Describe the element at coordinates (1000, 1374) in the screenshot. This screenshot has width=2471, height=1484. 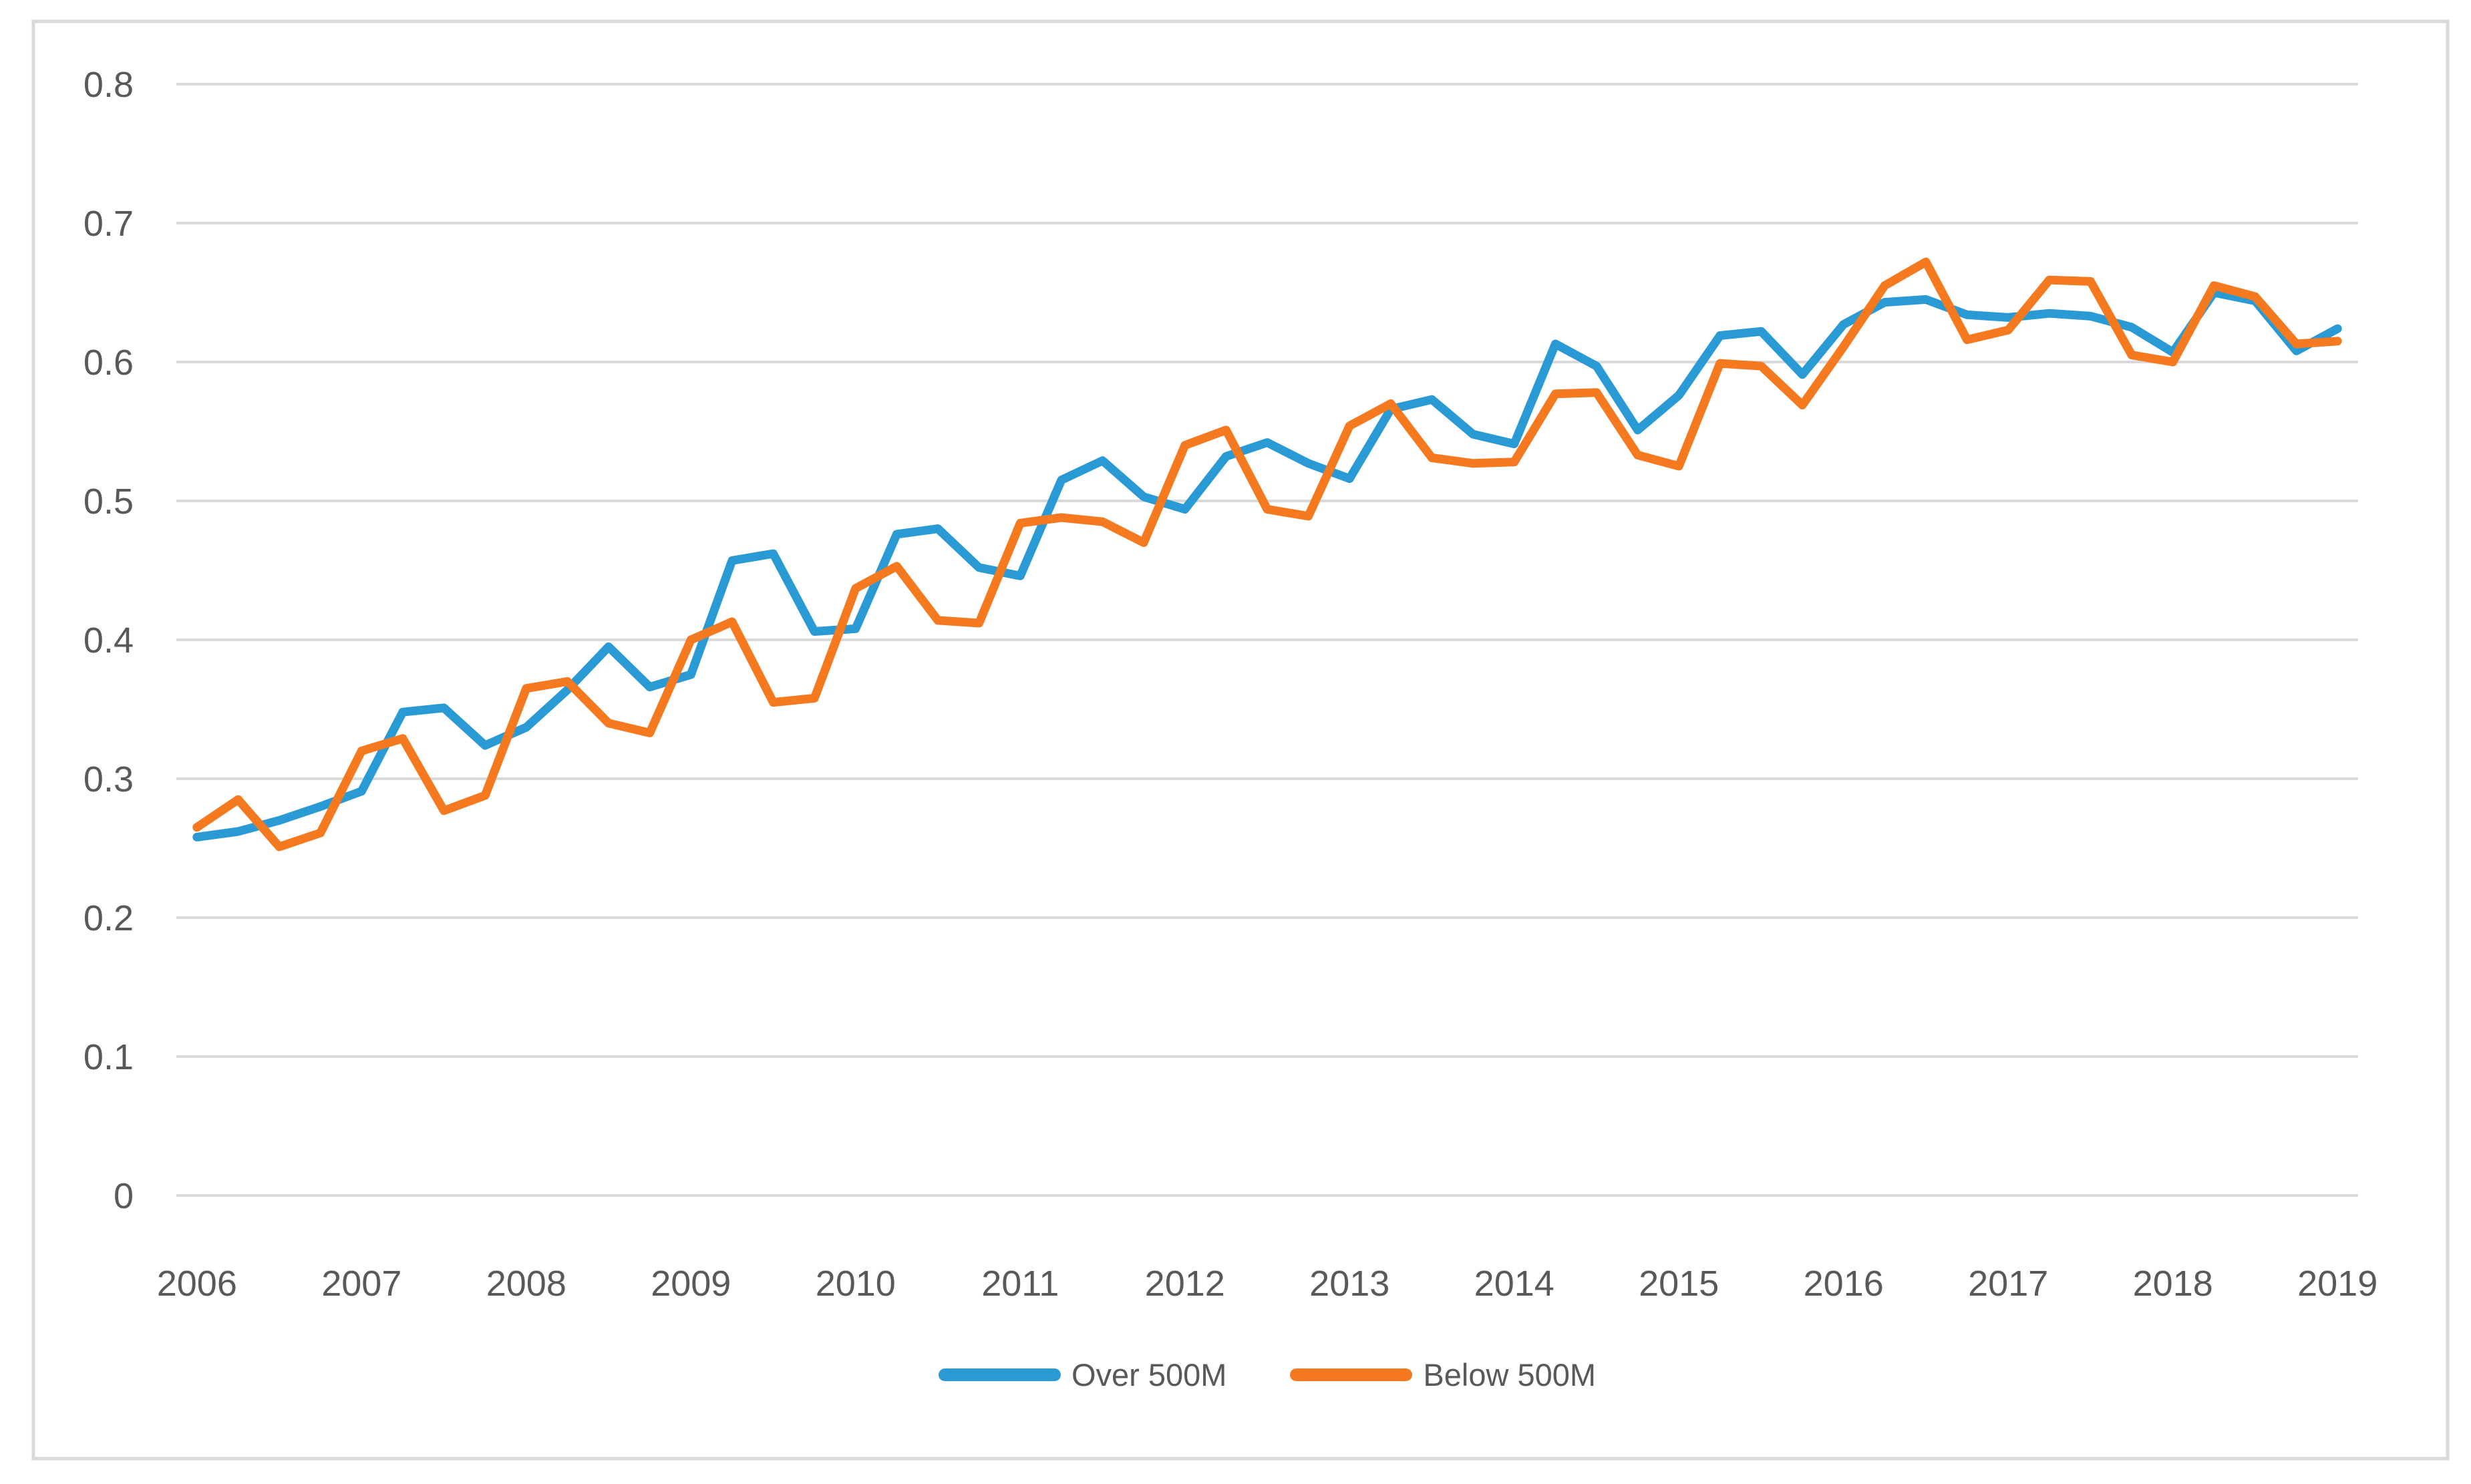
I see `legend-swatch-over-500m` at that location.